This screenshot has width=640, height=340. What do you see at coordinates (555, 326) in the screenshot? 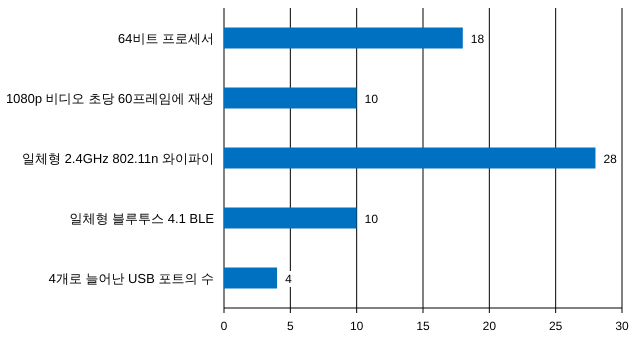
I see `x-tick-label: 25` at bounding box center [555, 326].